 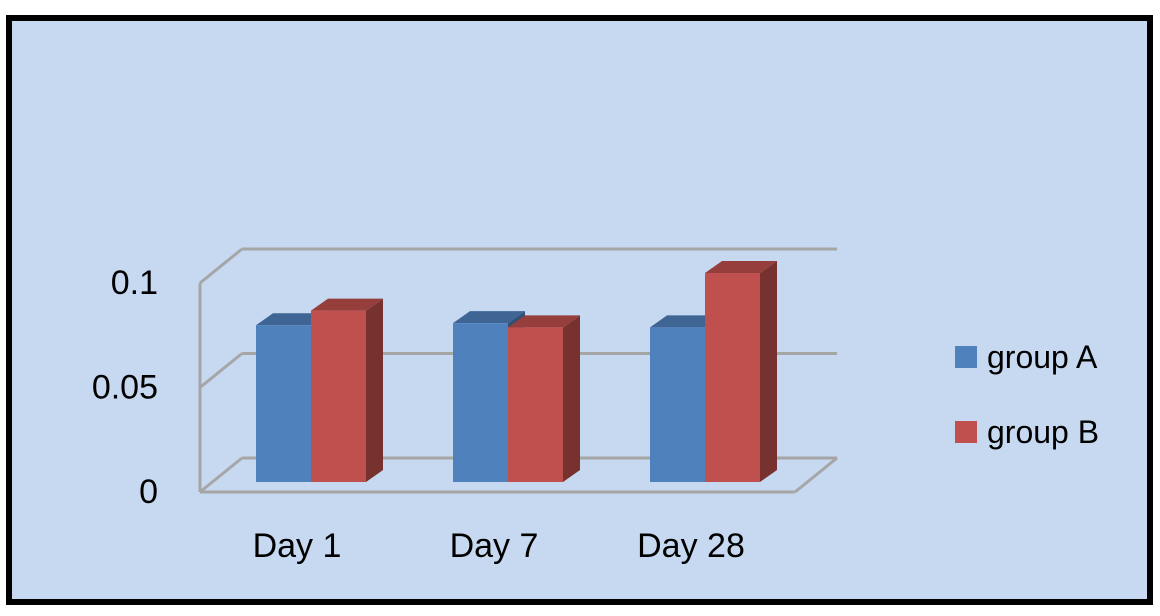 I want to click on y-tick-label: 0.1, so click(x=134, y=283).